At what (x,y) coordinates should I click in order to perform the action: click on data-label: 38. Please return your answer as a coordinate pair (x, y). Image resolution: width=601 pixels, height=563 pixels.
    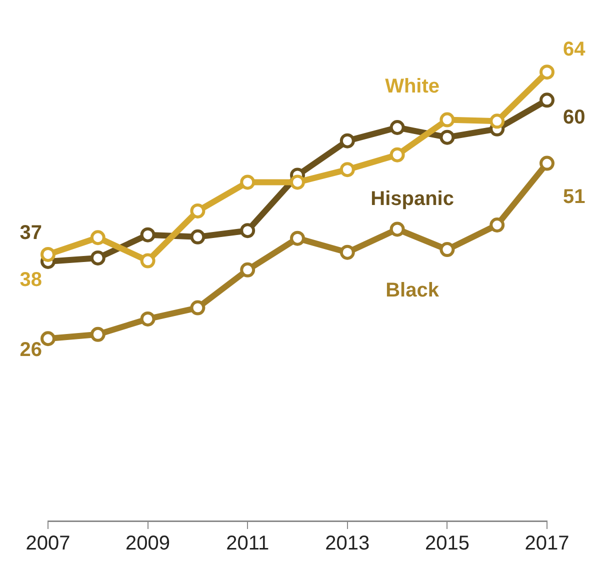
    Looking at the image, I should click on (31, 279).